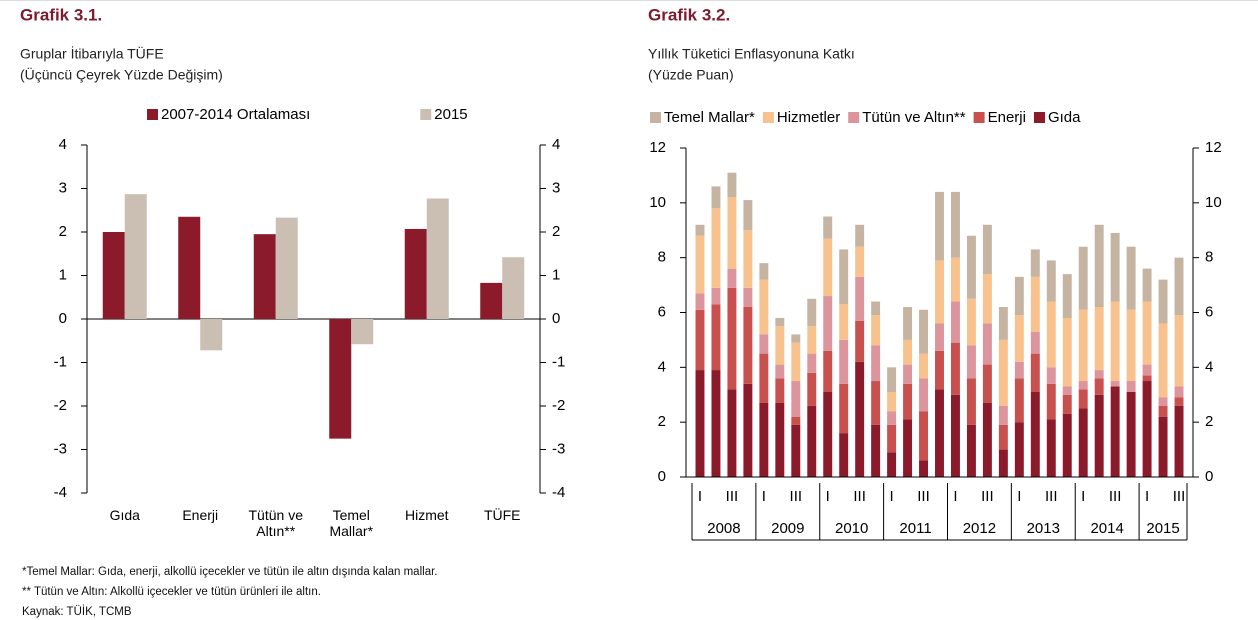 The height and width of the screenshot is (620, 1258). I want to click on year-label: 2012, so click(979, 528).